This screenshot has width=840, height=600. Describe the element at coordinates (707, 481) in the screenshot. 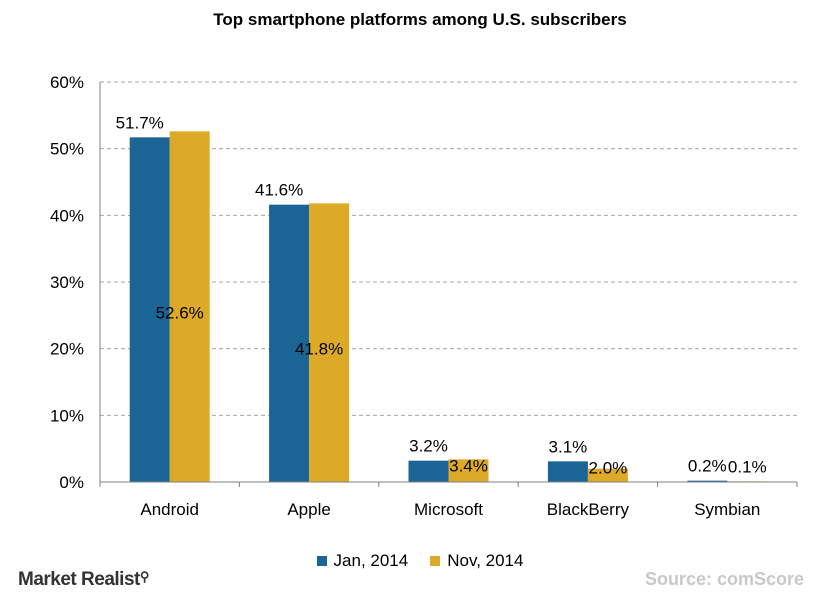

I see `bar-symbian-jan` at that location.